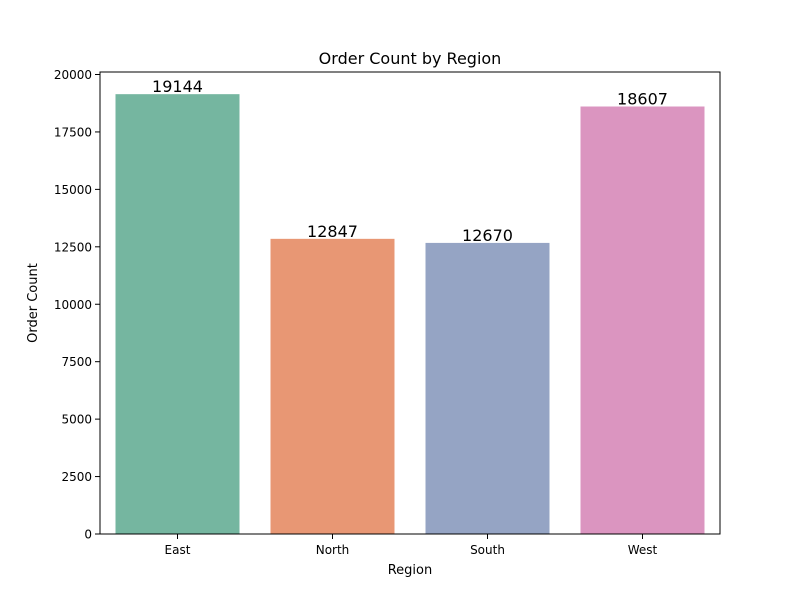 This screenshot has width=800, height=600. Describe the element at coordinates (73, 247) in the screenshot. I see `y-tick-label: 12500` at that location.